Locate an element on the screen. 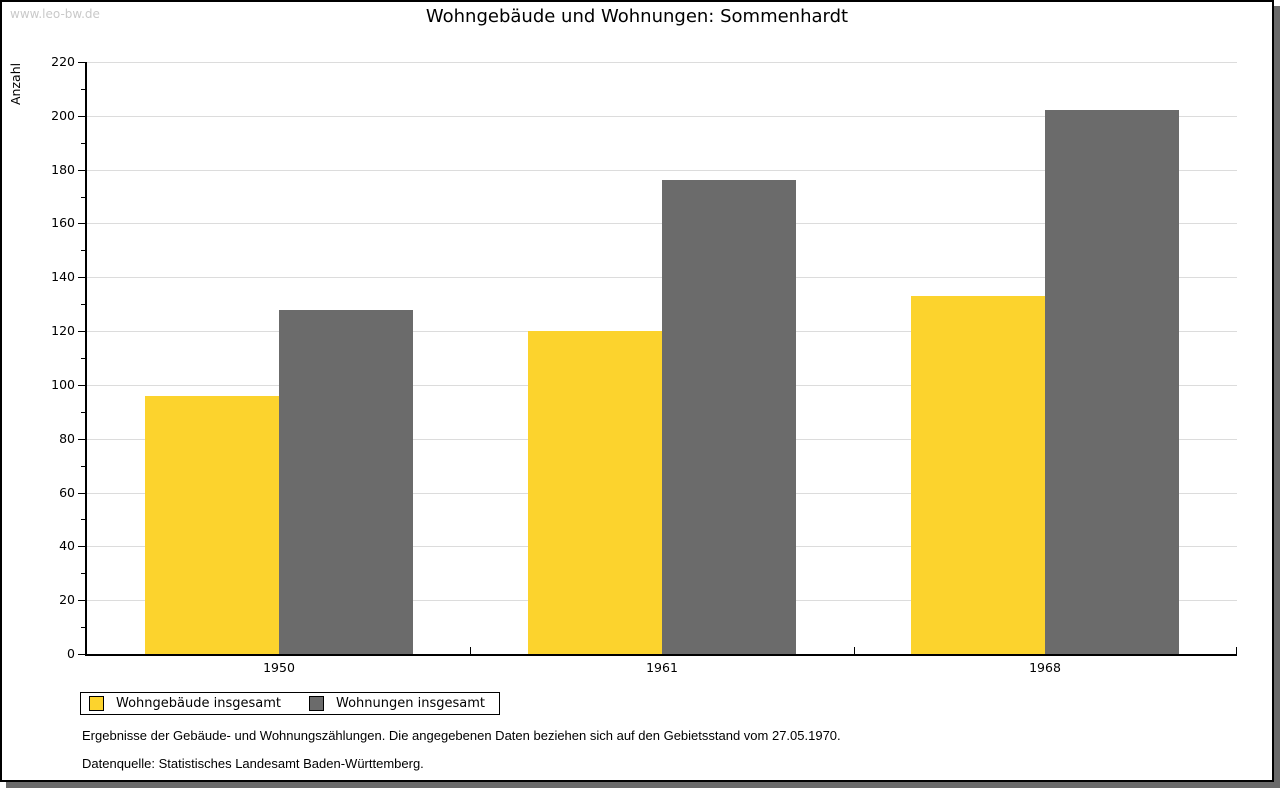  y-axis-label: Anzahl is located at coordinates (15, 83).